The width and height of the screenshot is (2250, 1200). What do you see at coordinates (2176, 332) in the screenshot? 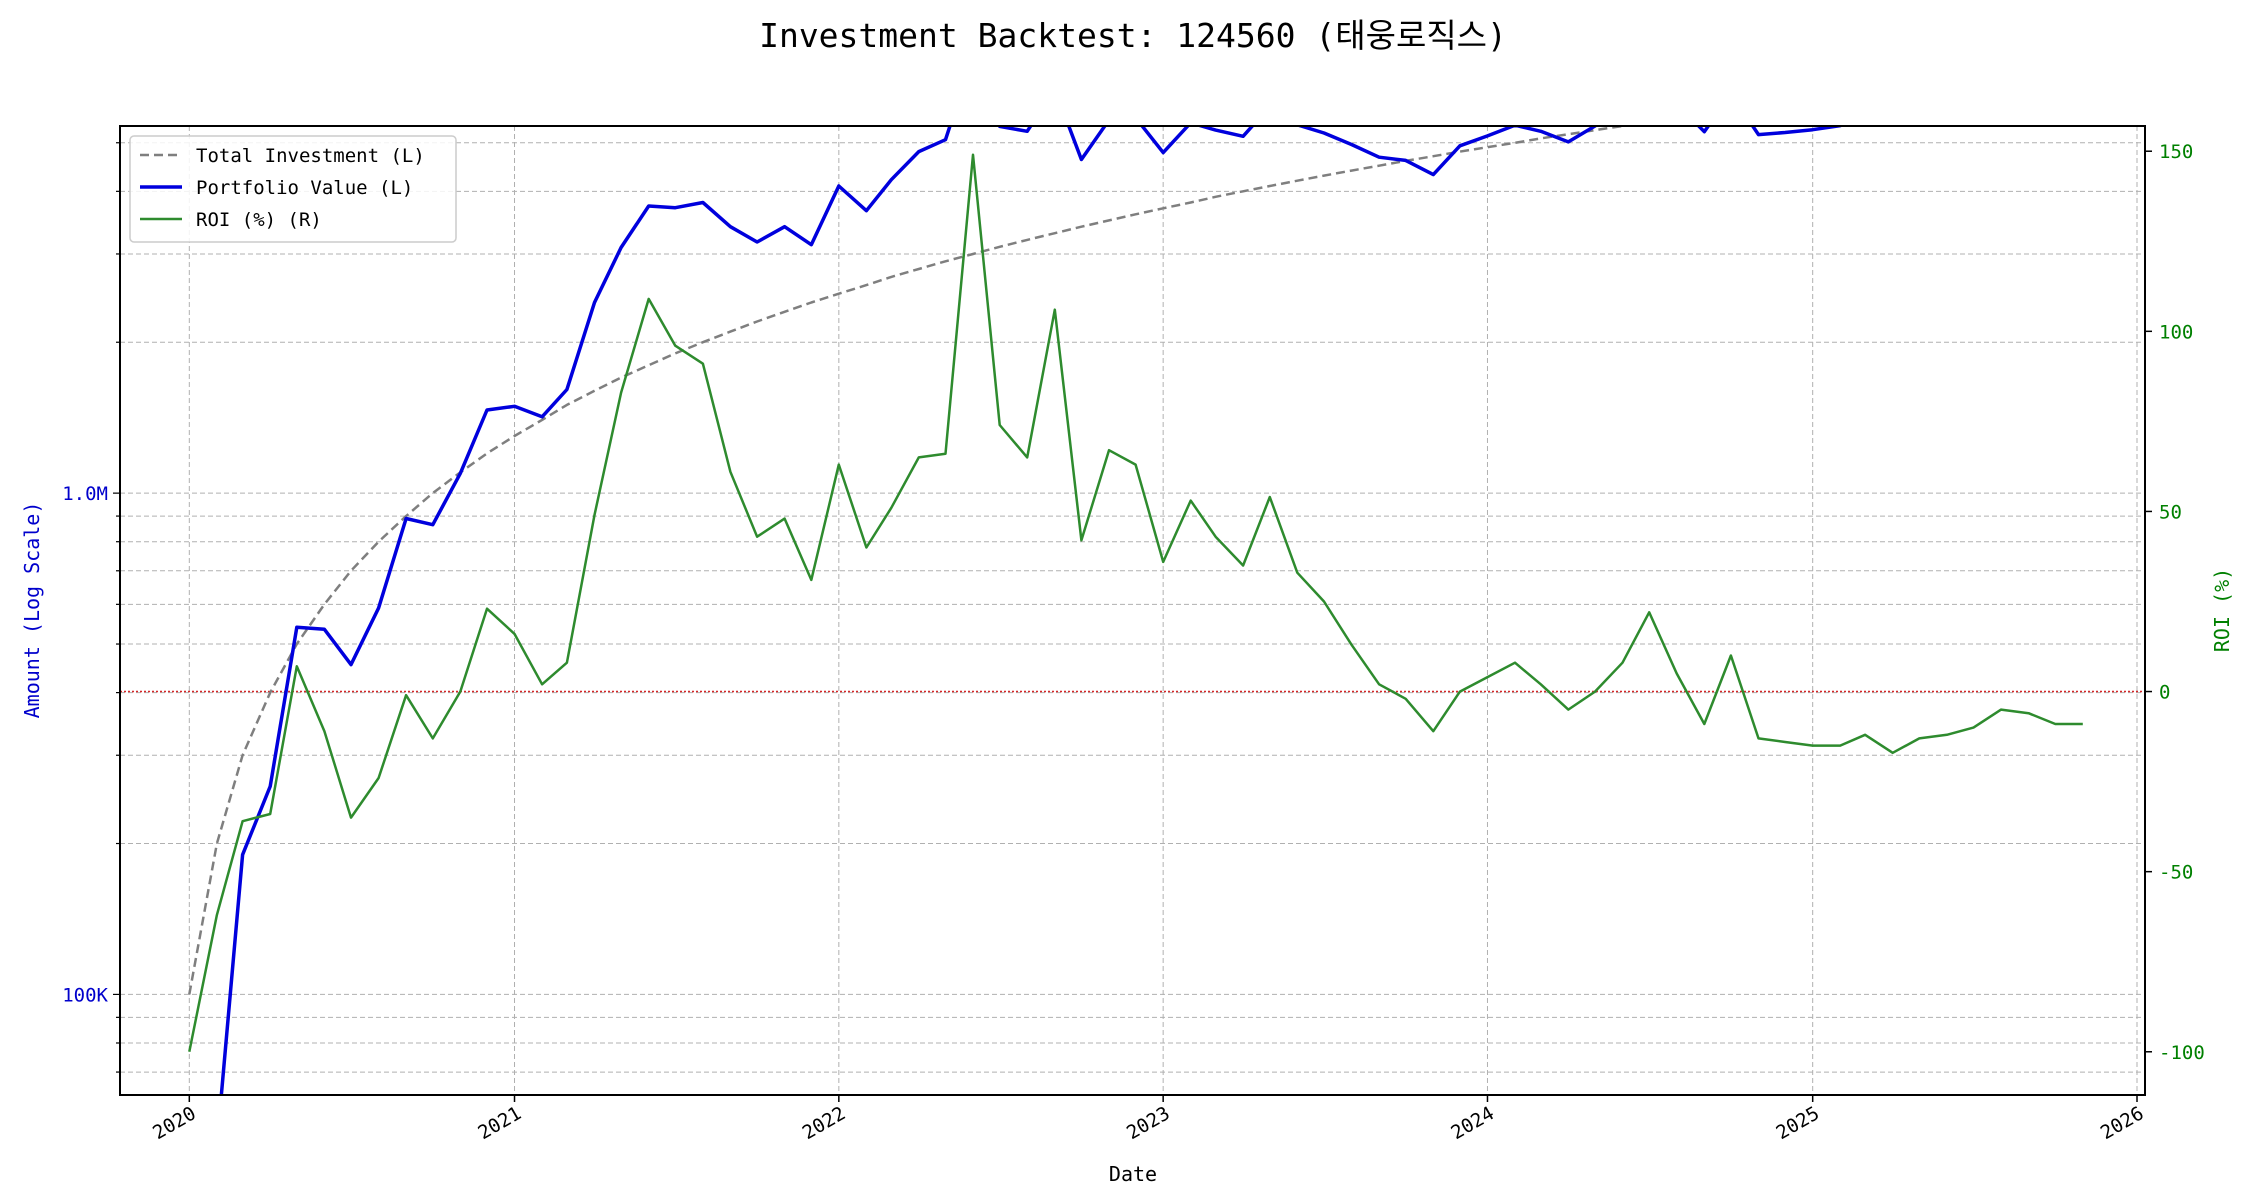
I see `right-y-tick-label: 100` at bounding box center [2176, 332].